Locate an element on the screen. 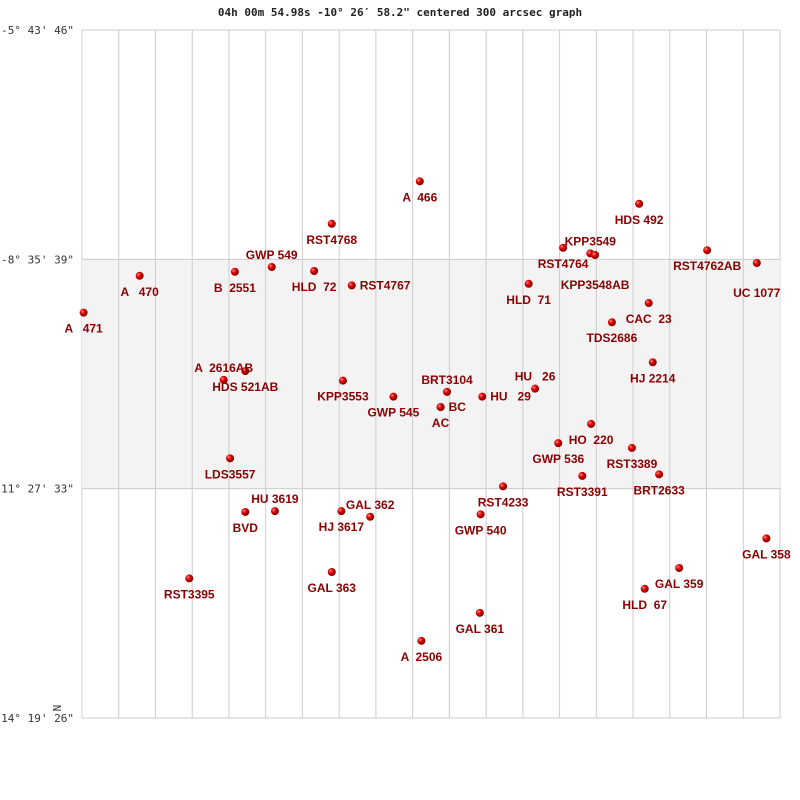 The image size is (800, 800). star-label: CAC 23 is located at coordinates (649, 319).